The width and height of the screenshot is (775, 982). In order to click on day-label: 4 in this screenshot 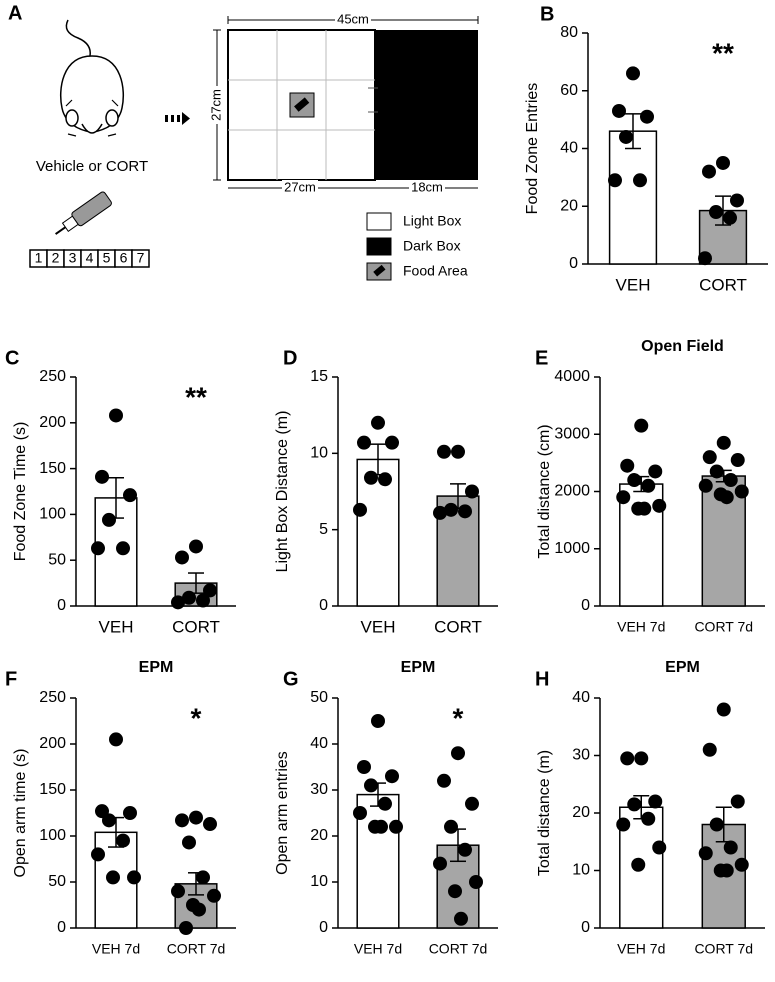, I will do `click(90, 258)`.